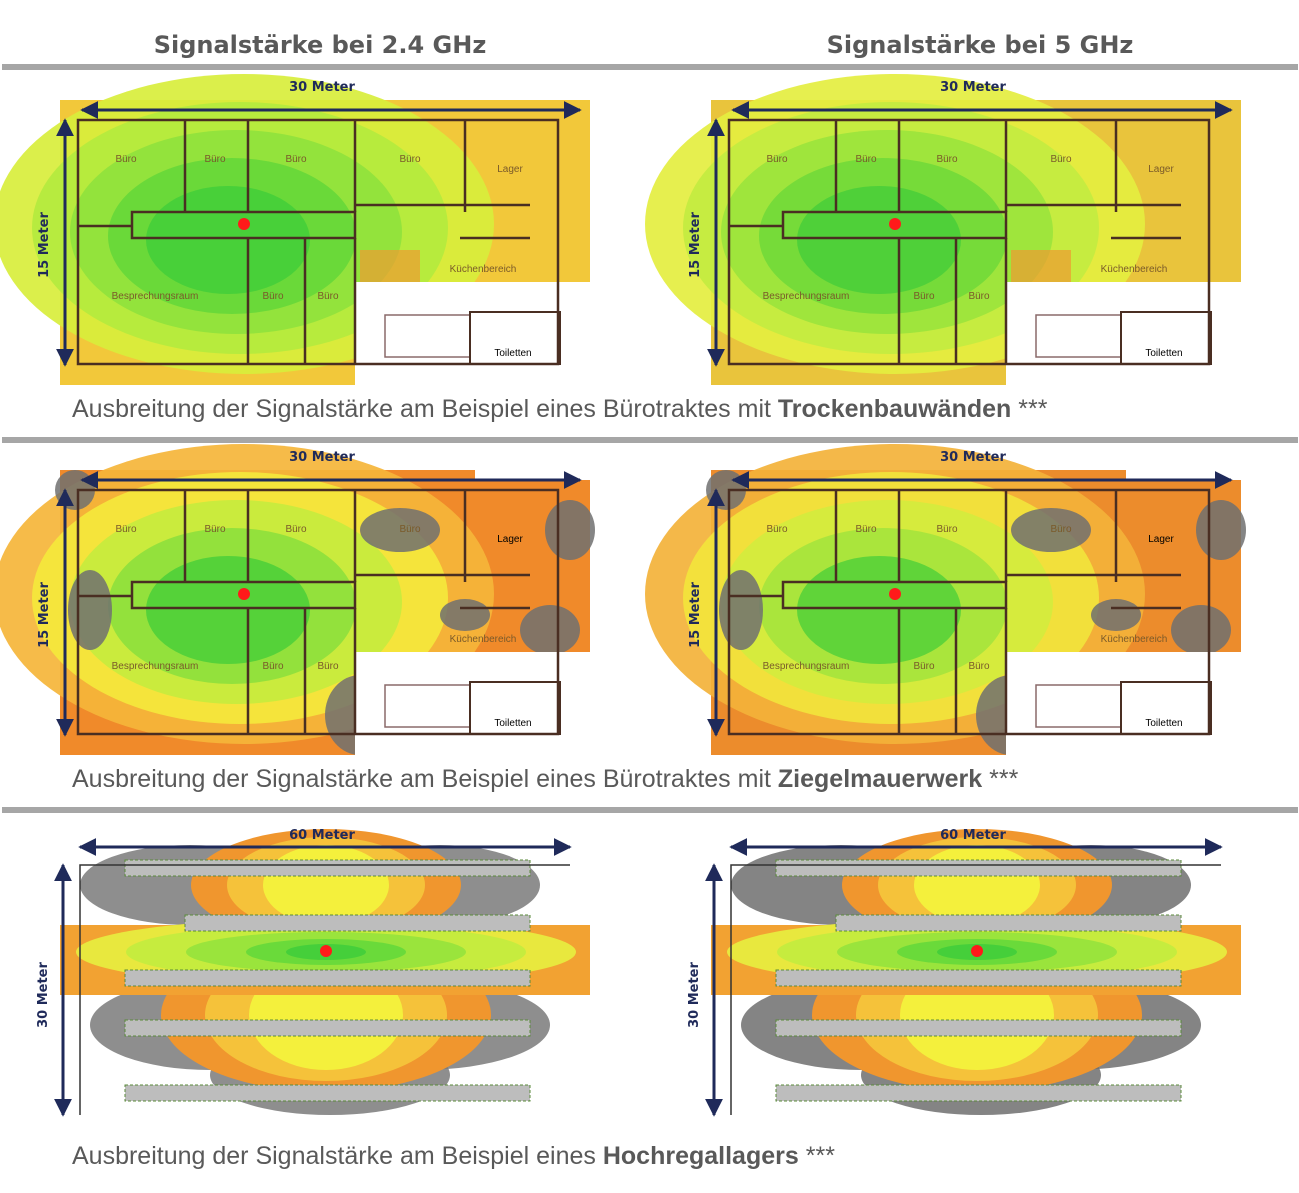 This screenshot has height=1193, width=1299. I want to click on caption-emphasis: Ziegelmauerwerk, so click(880, 779).